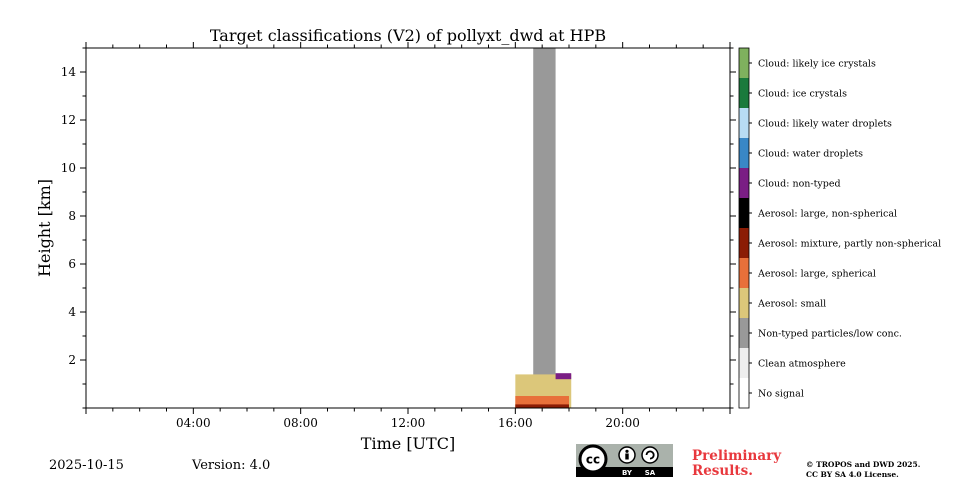 Image resolution: width=960 pixels, height=480 pixels. What do you see at coordinates (791, 304) in the screenshot?
I see `colorbar-label: Aerosol: small` at bounding box center [791, 304].